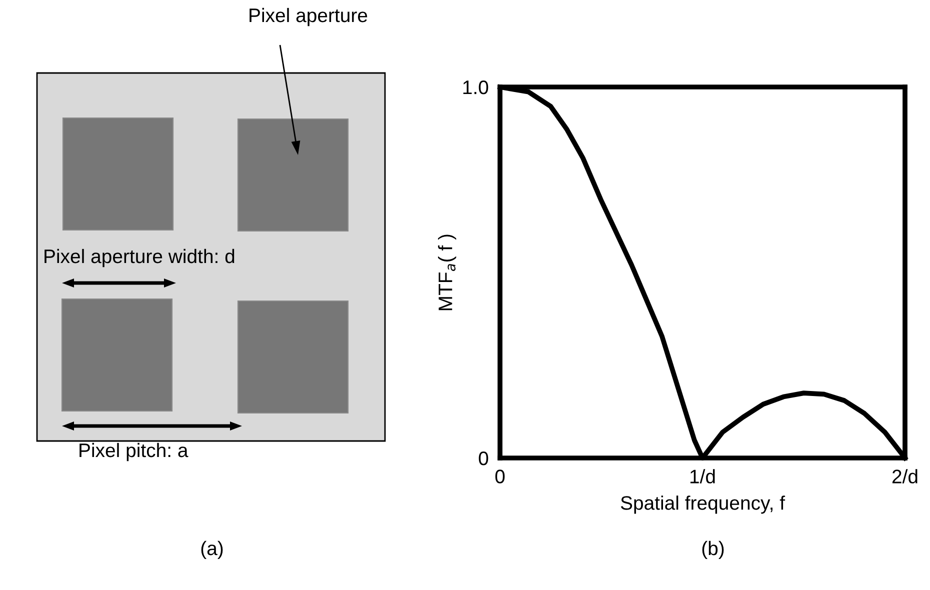 Image resolution: width=930 pixels, height=590 pixels. What do you see at coordinates (212, 550) in the screenshot?
I see `text: (a)` at bounding box center [212, 550].